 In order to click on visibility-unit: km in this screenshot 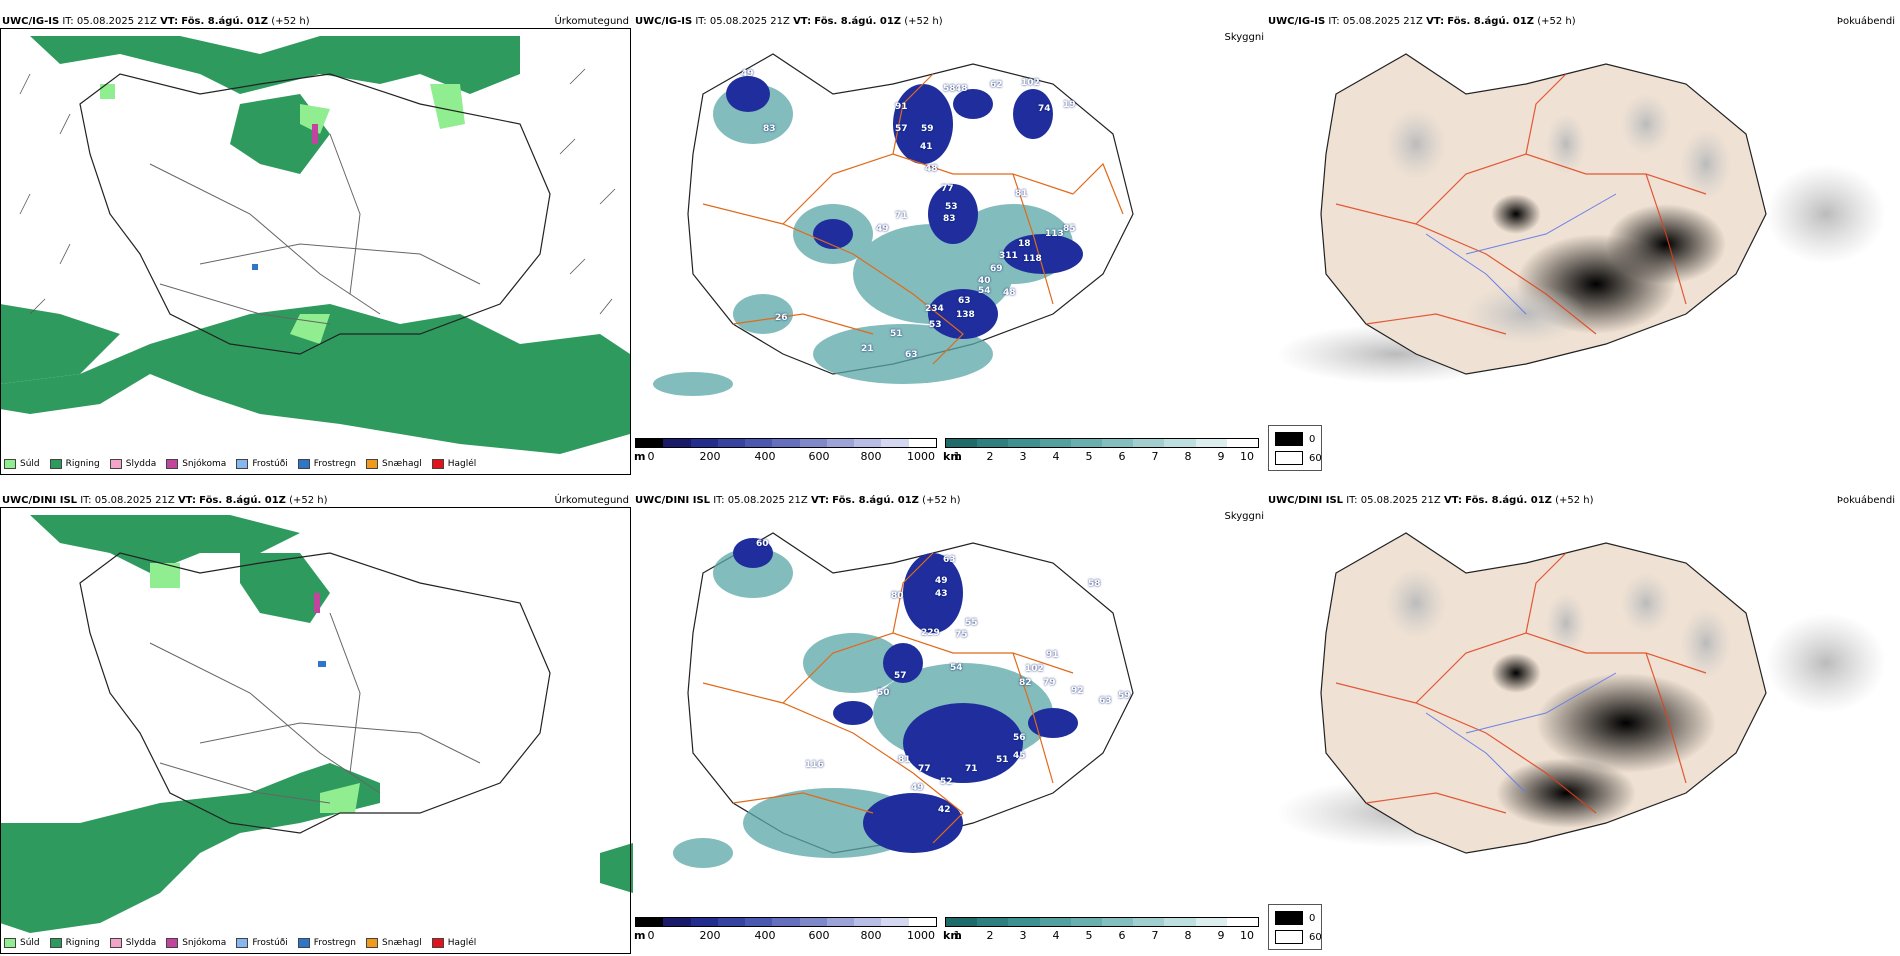, I will do `click(952, 935)`.